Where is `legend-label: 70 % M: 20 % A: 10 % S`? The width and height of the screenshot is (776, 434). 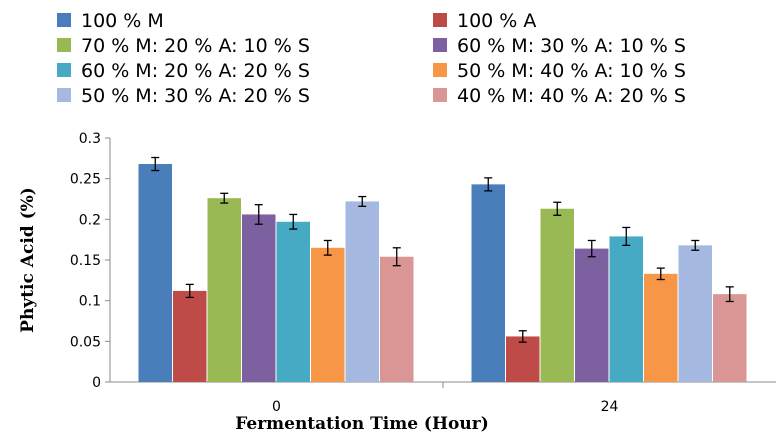 legend-label: 70 % M: 20 % A: 10 % S is located at coordinates (195, 46).